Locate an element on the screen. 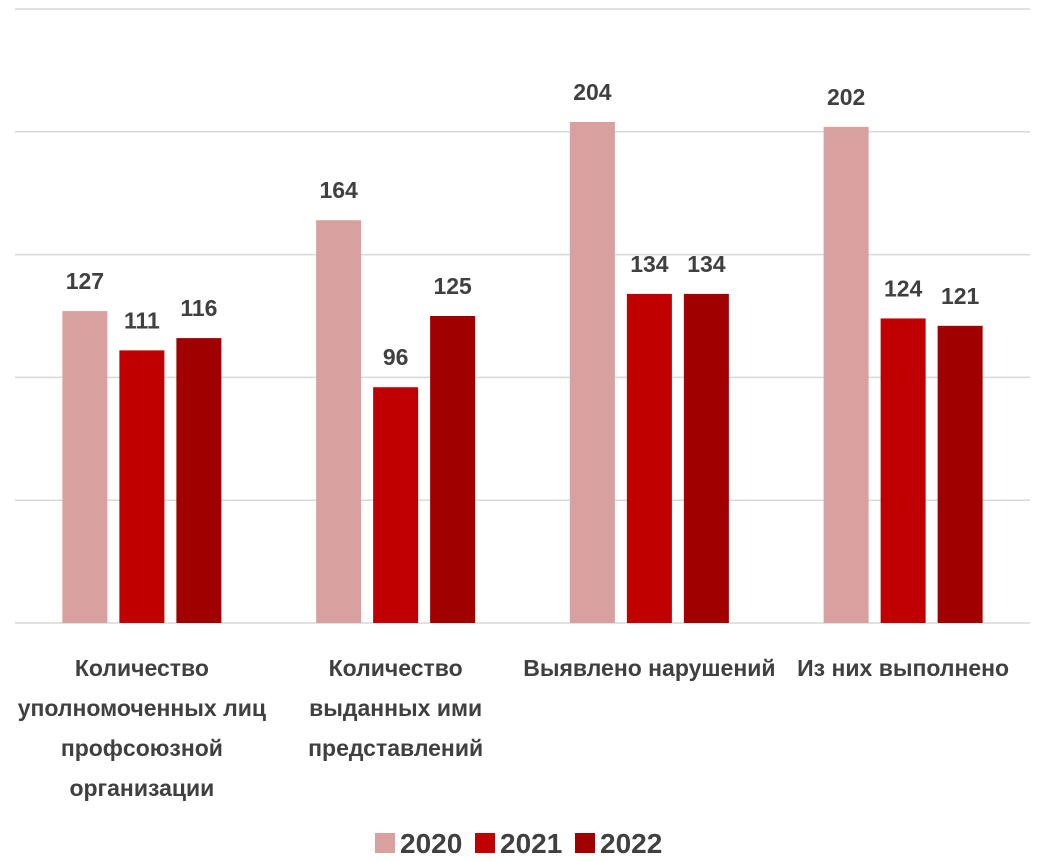 The height and width of the screenshot is (861, 1041). x-tick-label: Из них выполнено is located at coordinates (903, 668).